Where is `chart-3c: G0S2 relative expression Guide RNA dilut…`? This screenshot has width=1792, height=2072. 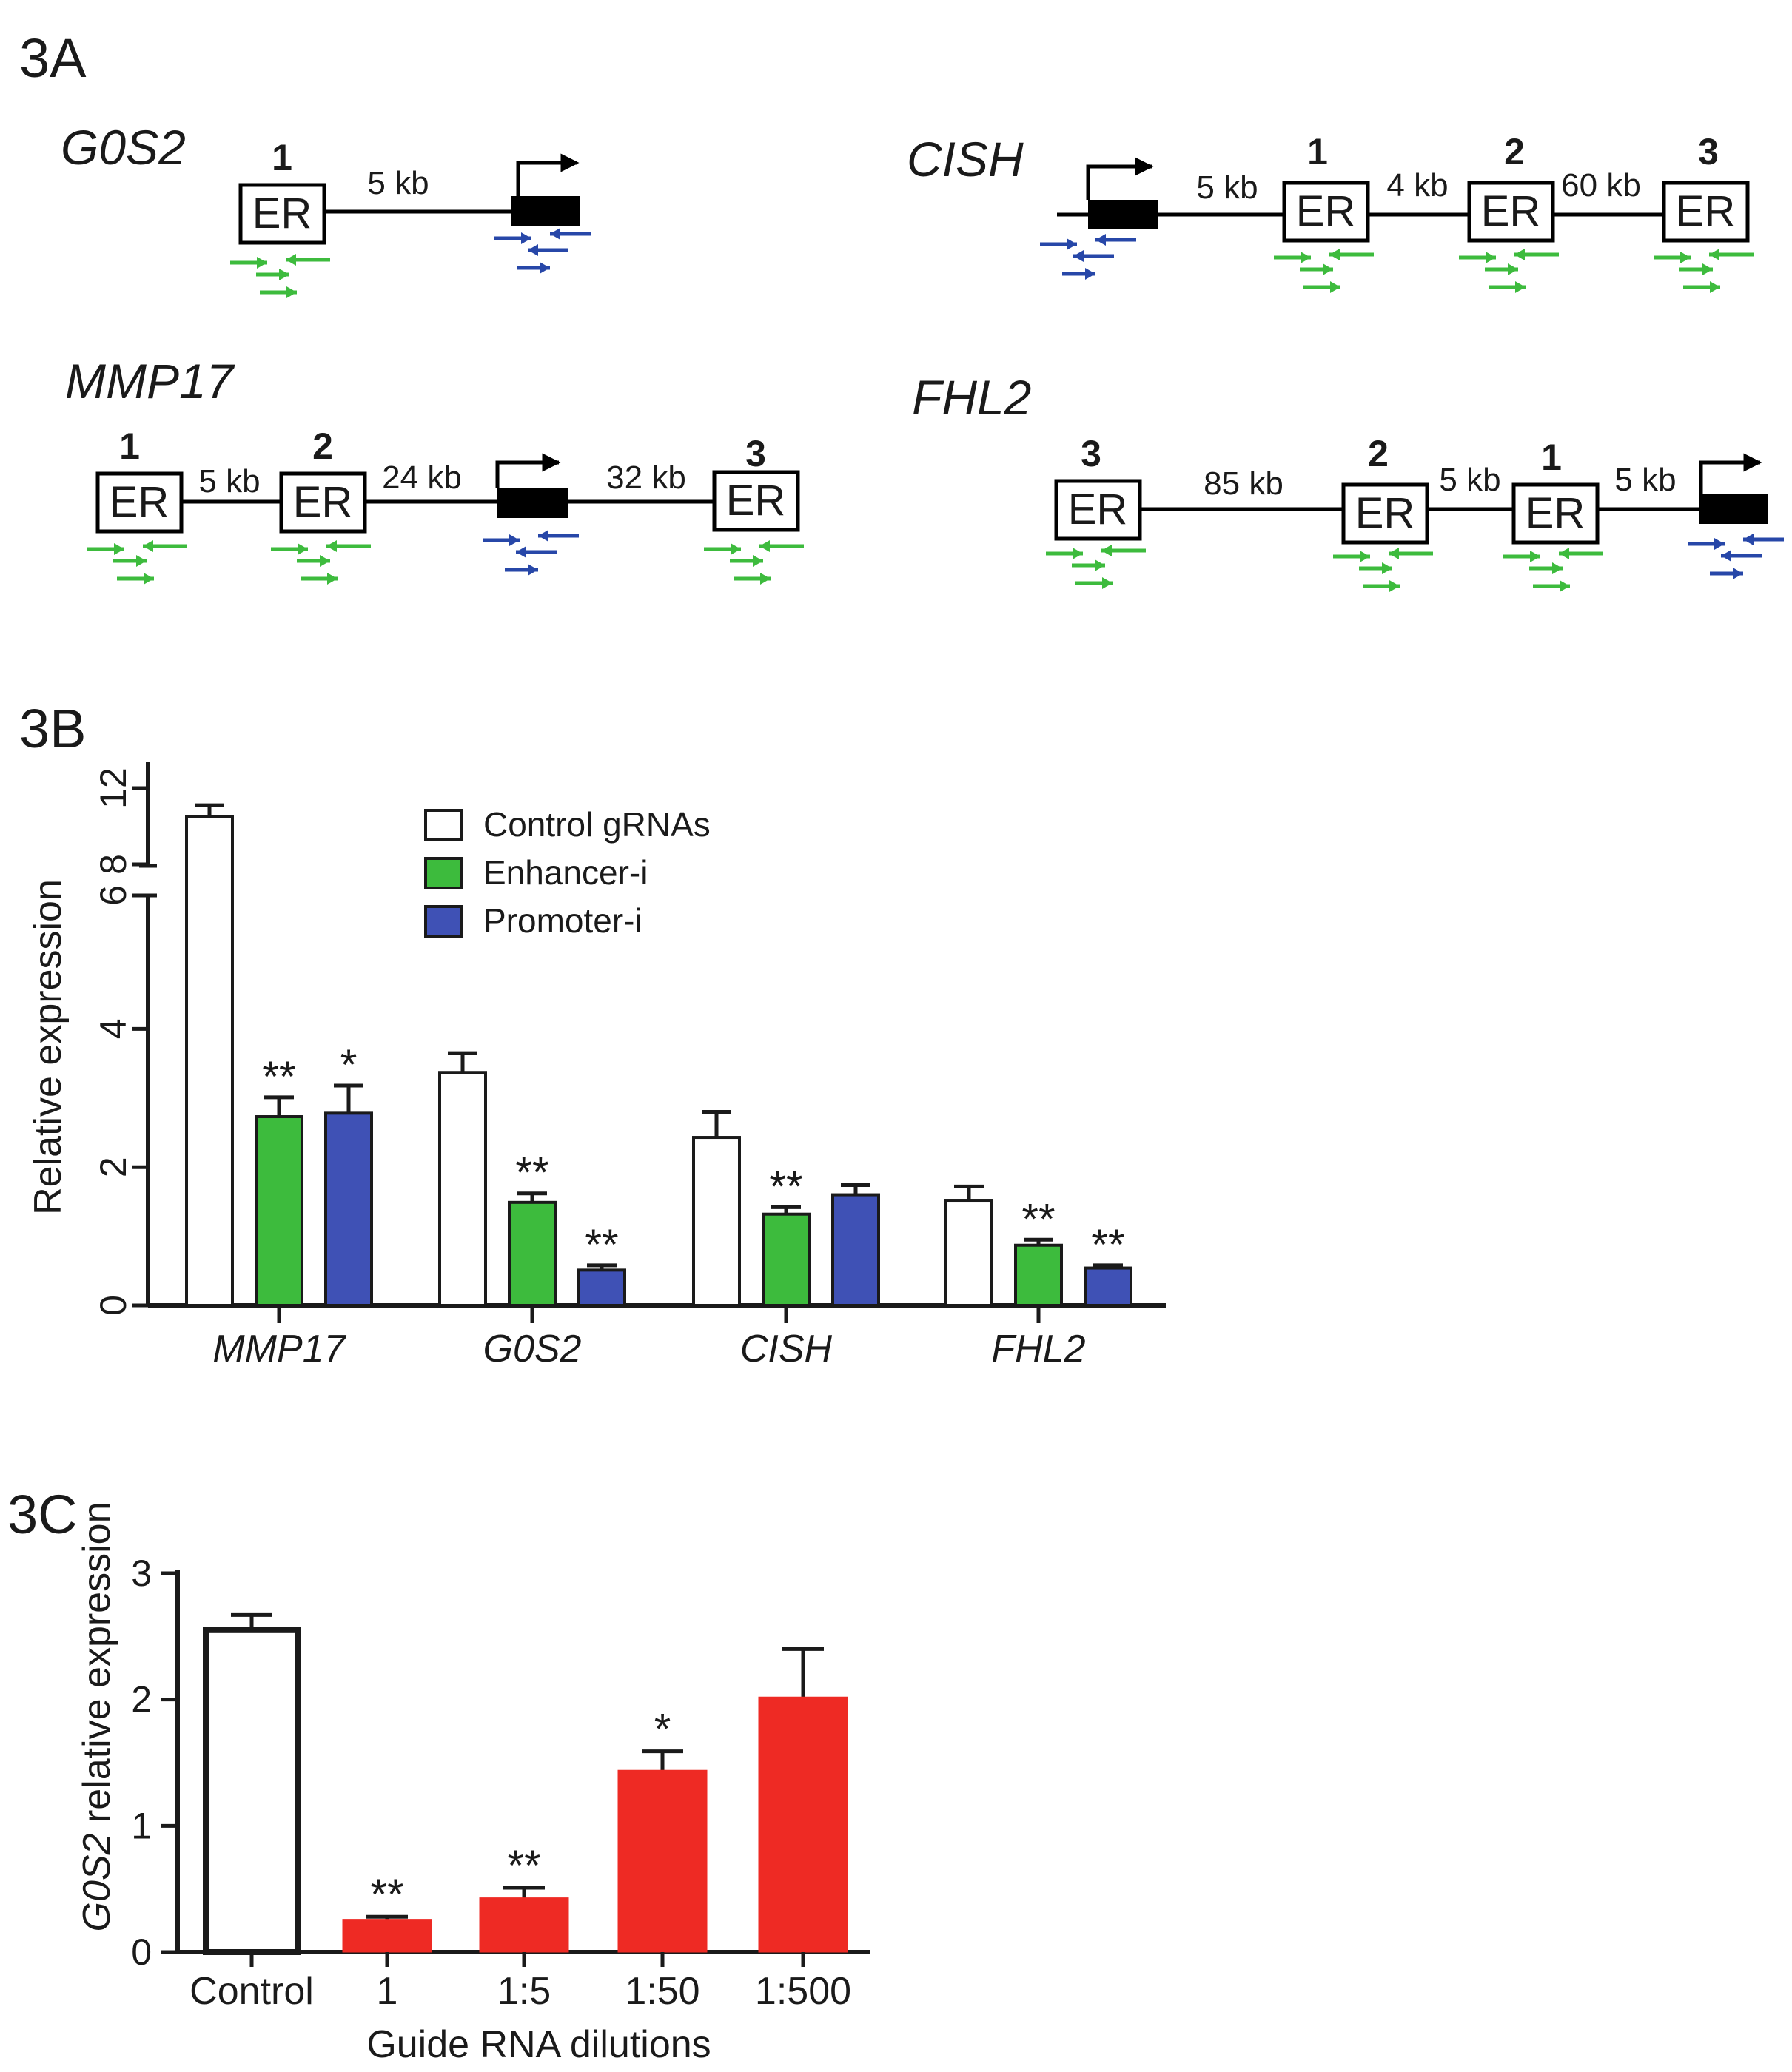 chart-3c: G0S2 relative expression Guide RNA dilut… is located at coordinates (472, 1784).